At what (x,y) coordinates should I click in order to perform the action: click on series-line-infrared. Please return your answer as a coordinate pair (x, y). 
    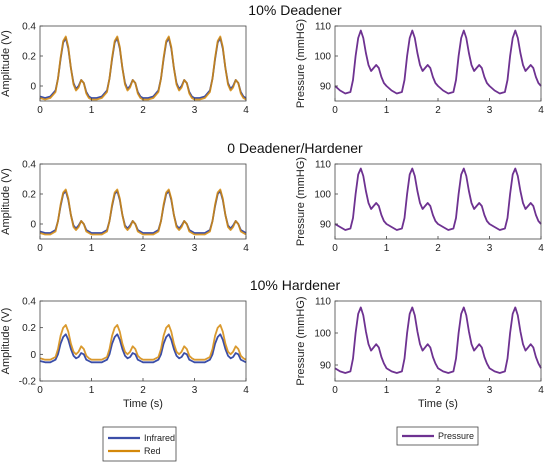
    Looking at the image, I should click on (143, 348).